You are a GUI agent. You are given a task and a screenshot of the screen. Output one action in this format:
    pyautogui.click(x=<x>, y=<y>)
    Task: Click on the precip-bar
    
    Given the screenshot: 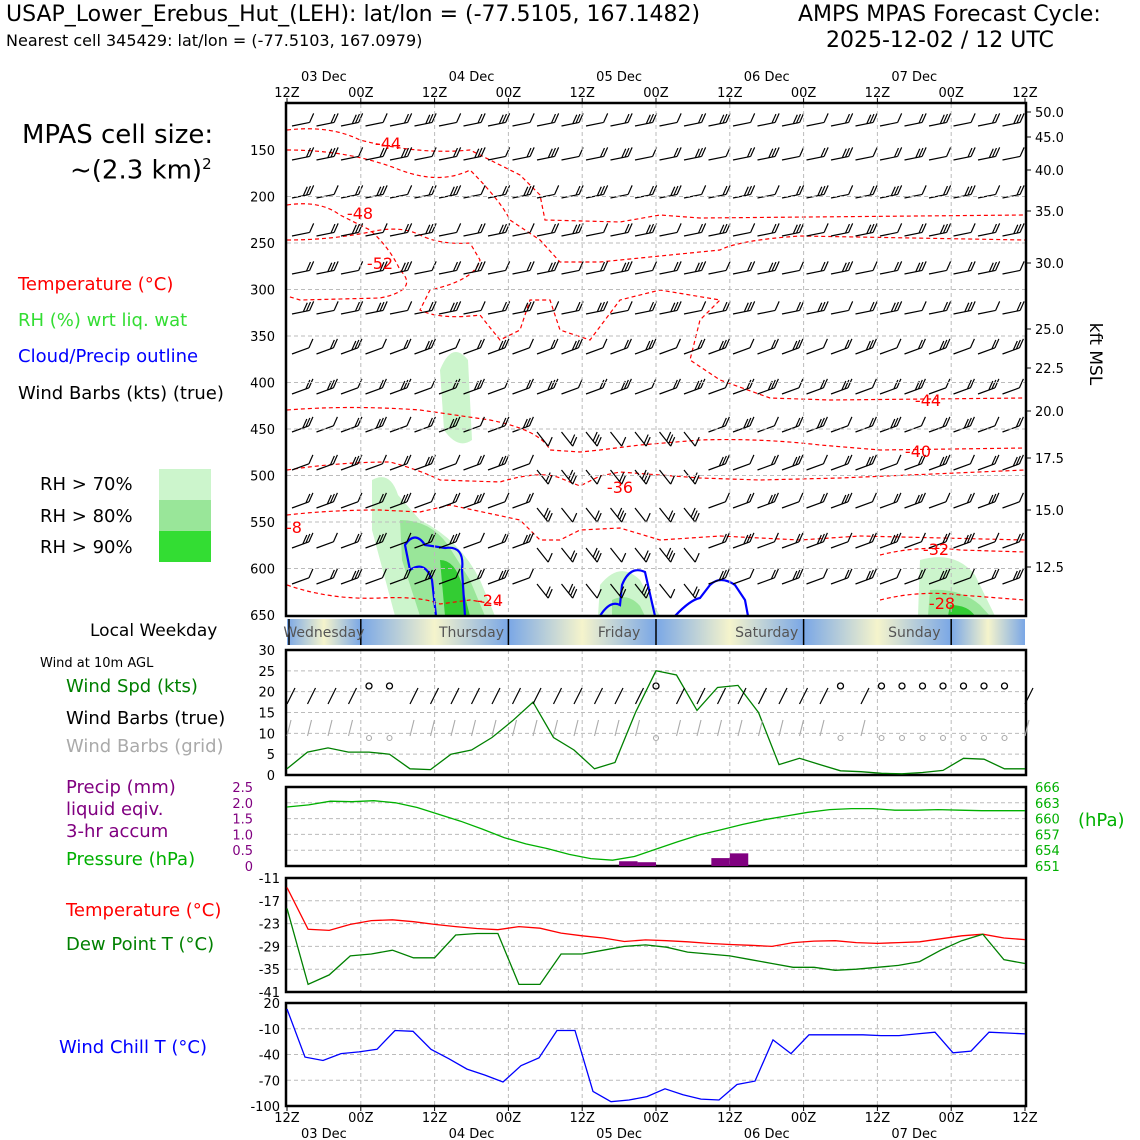 What is the action you would take?
    pyautogui.click(x=646, y=864)
    